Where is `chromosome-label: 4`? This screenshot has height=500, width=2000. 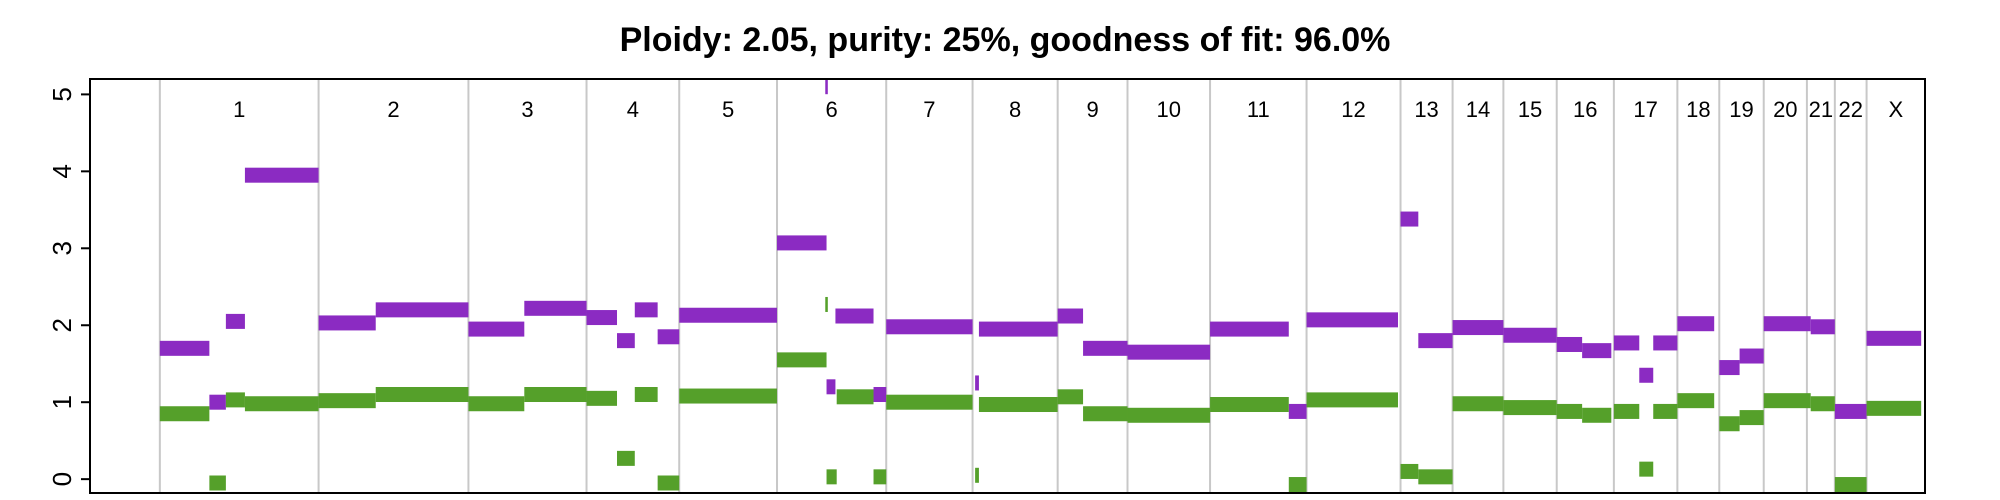 chromosome-label: 4 is located at coordinates (633, 109).